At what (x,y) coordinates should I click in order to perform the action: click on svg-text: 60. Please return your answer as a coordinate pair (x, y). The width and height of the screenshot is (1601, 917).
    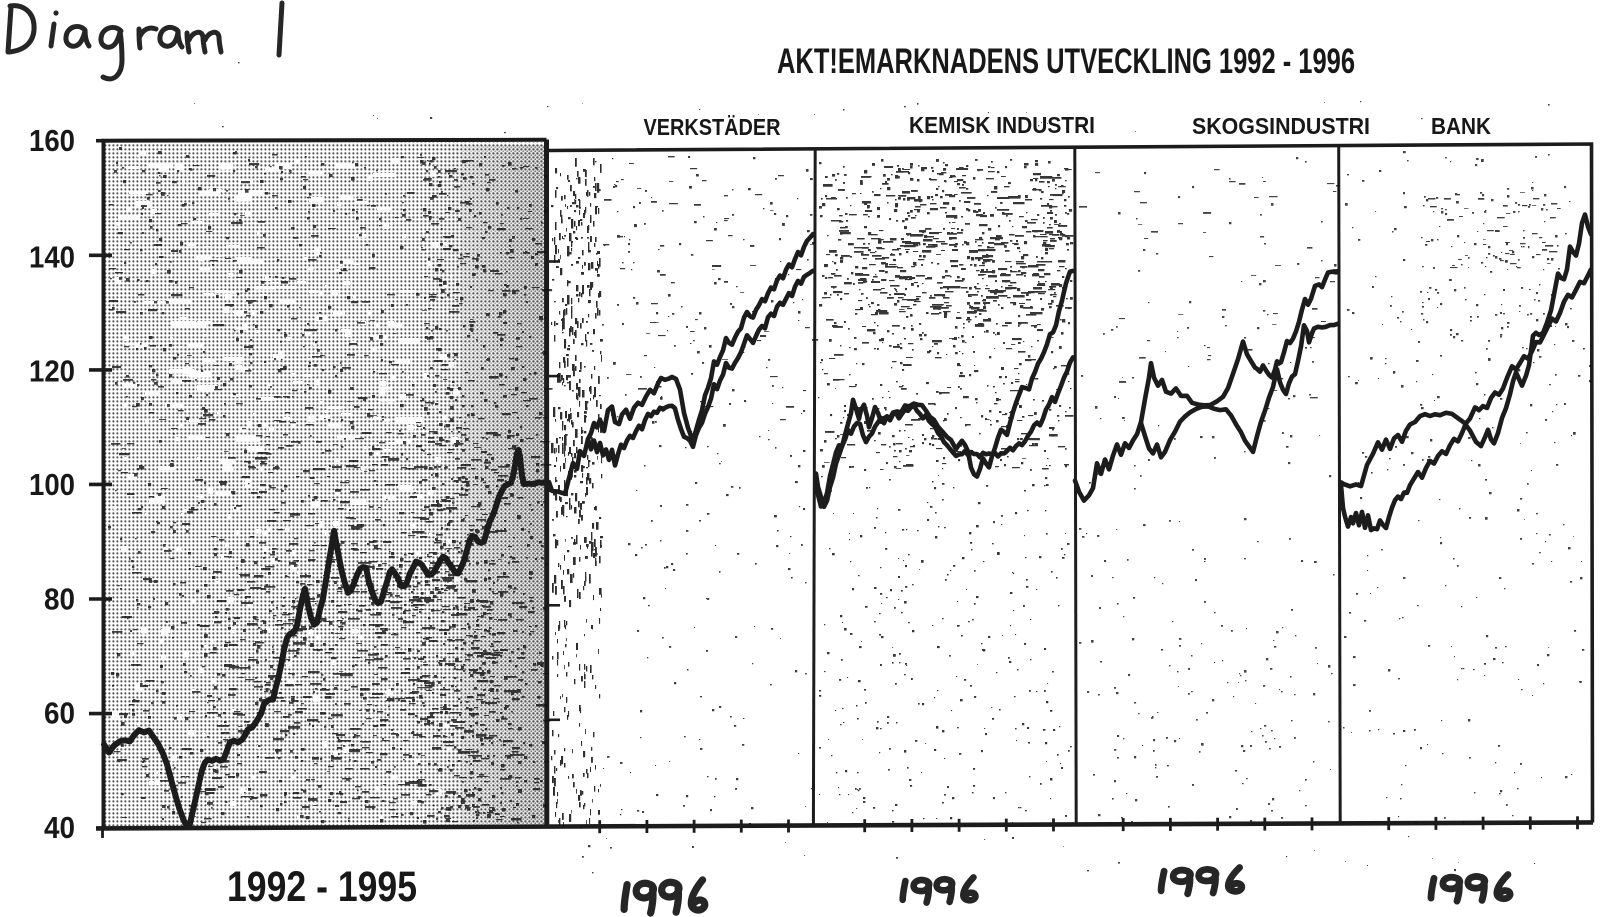
    Looking at the image, I should click on (59, 714).